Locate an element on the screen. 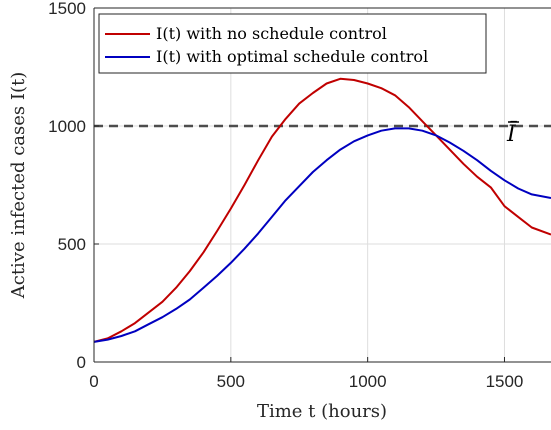 This screenshot has height=430, width=551. x-tick-label: 1500 is located at coordinates (505, 381).